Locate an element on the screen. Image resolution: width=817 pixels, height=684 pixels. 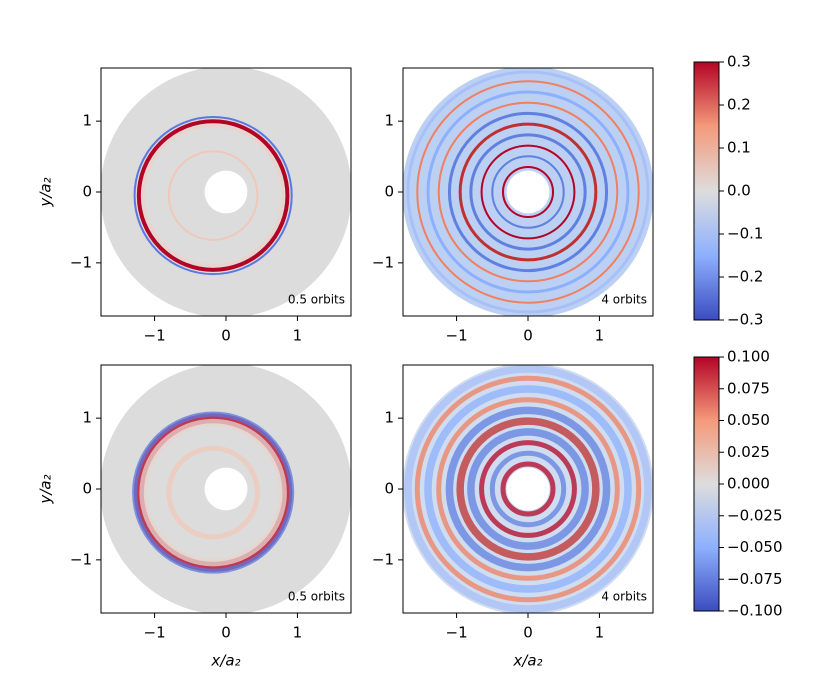
colorbar-tick-label: 0.0 is located at coordinates (739, 191).